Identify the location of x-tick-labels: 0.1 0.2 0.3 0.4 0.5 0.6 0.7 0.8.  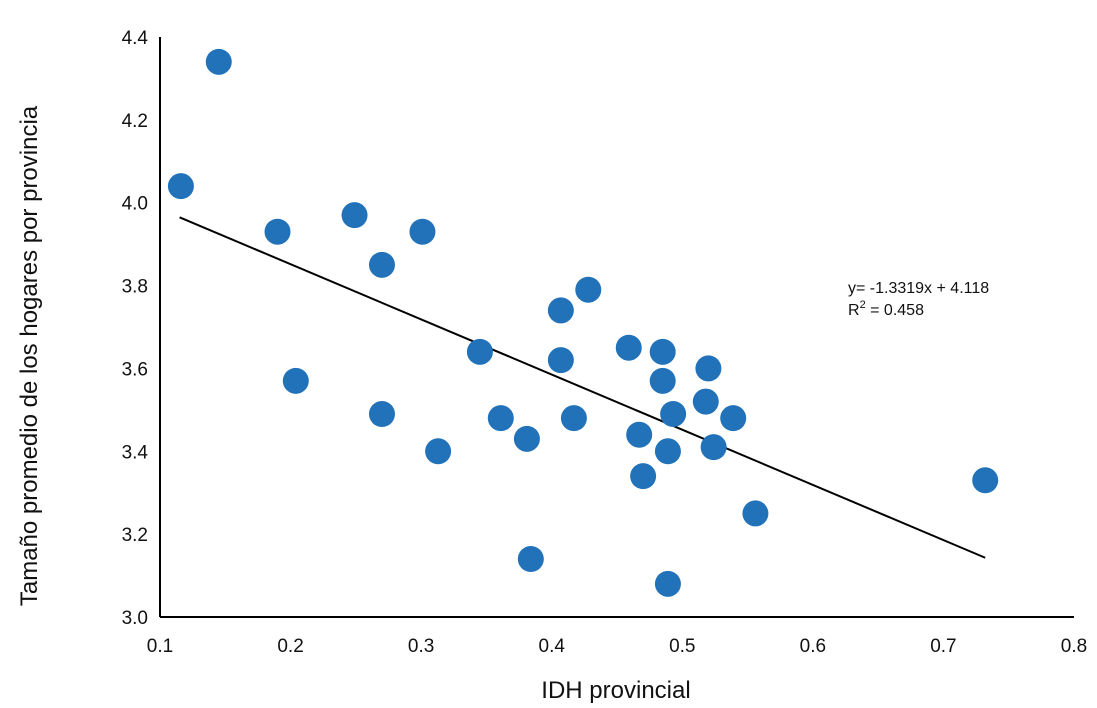
(617, 646).